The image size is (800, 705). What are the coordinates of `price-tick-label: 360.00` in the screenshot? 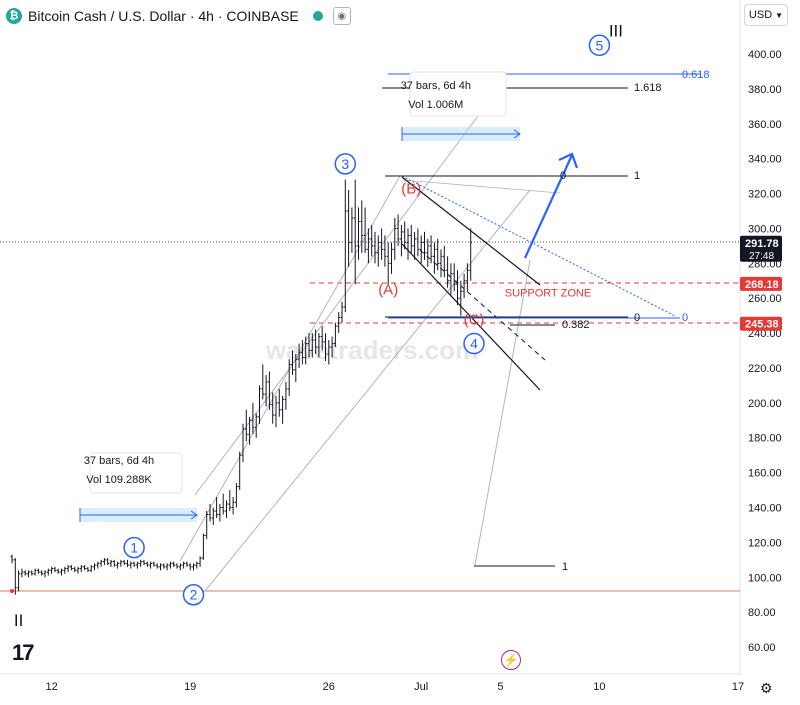 It's located at (765, 125).